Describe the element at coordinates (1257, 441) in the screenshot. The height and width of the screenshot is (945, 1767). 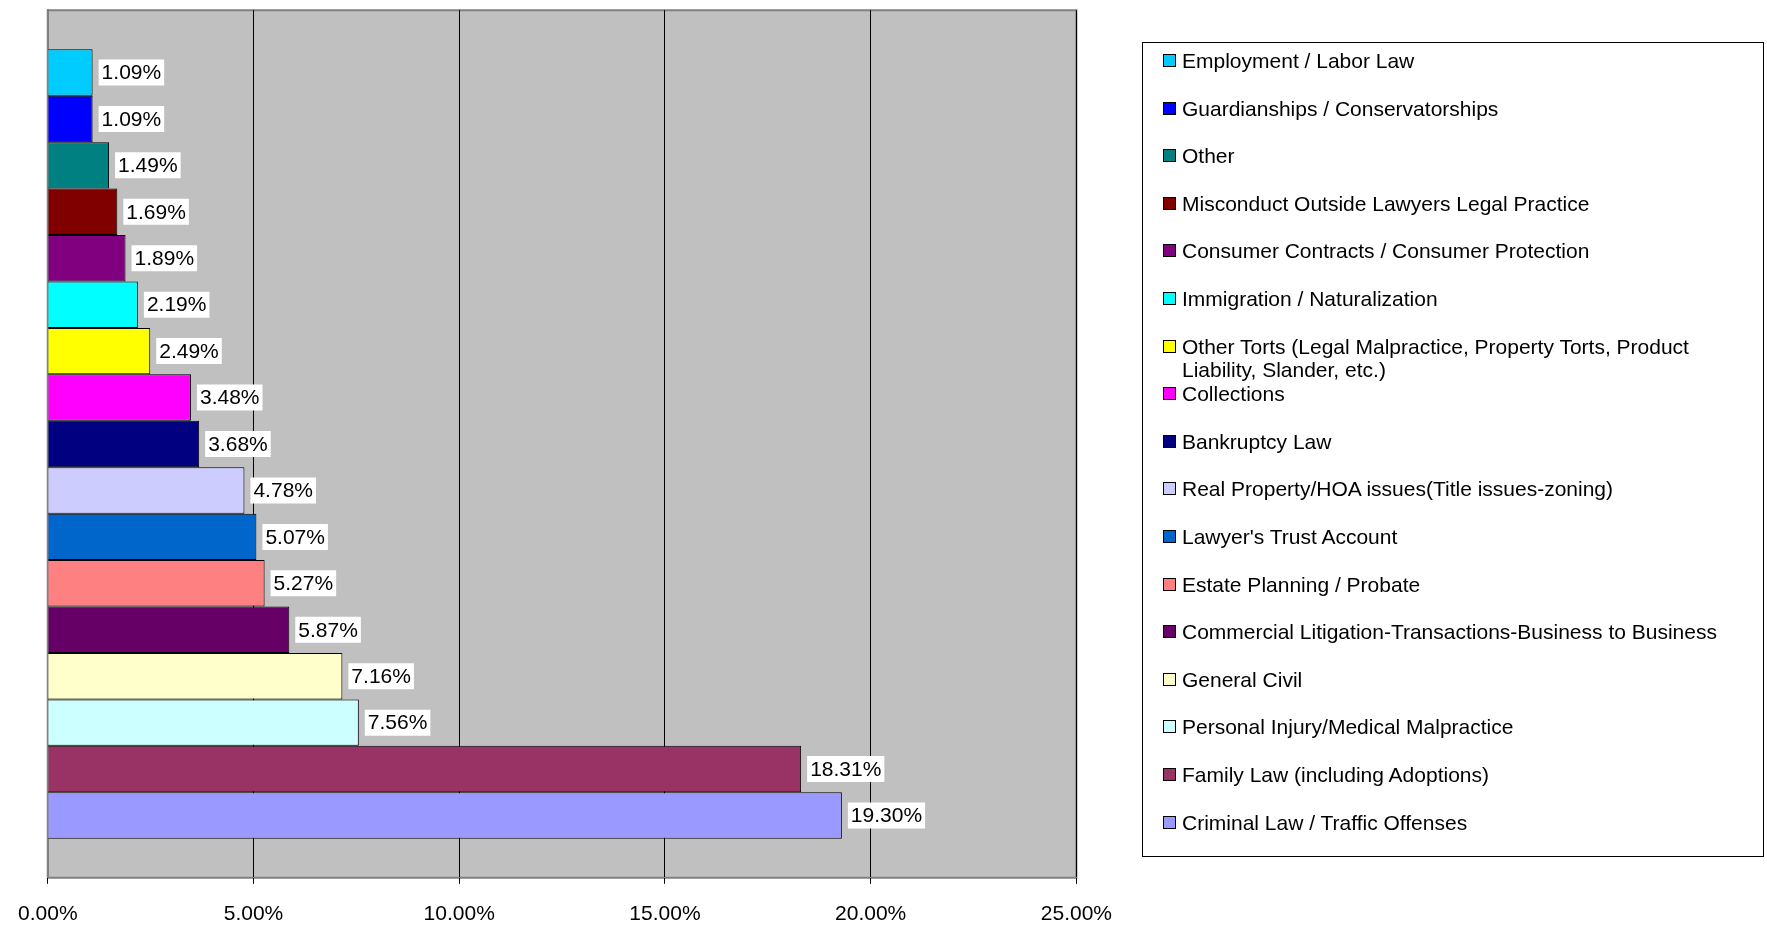
I see `legend-label: Bankruptcy Law` at that location.